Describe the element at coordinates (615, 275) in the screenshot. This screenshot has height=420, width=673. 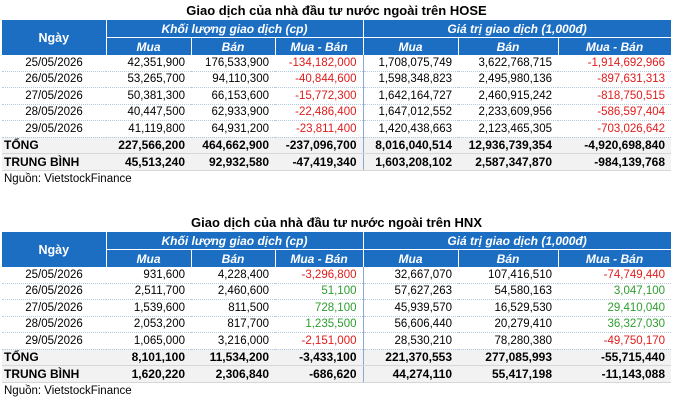
I see `row-value: -74,749,440` at that location.